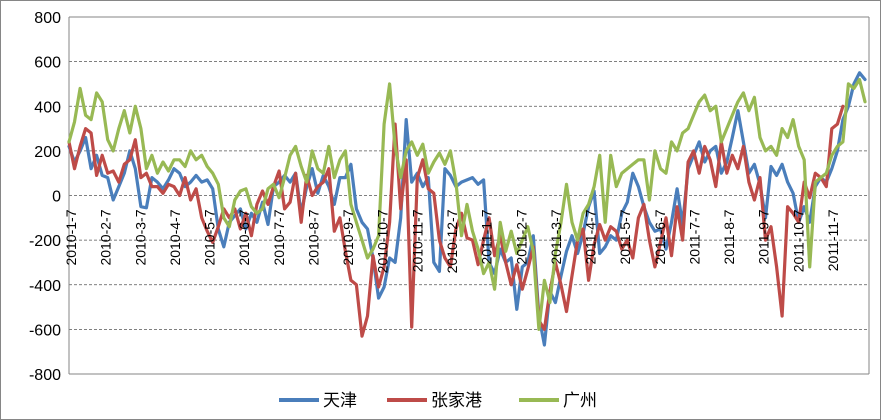 The width and height of the screenshot is (881, 420). I want to click on x-tick-label: 2010-6-7, so click(244, 237).